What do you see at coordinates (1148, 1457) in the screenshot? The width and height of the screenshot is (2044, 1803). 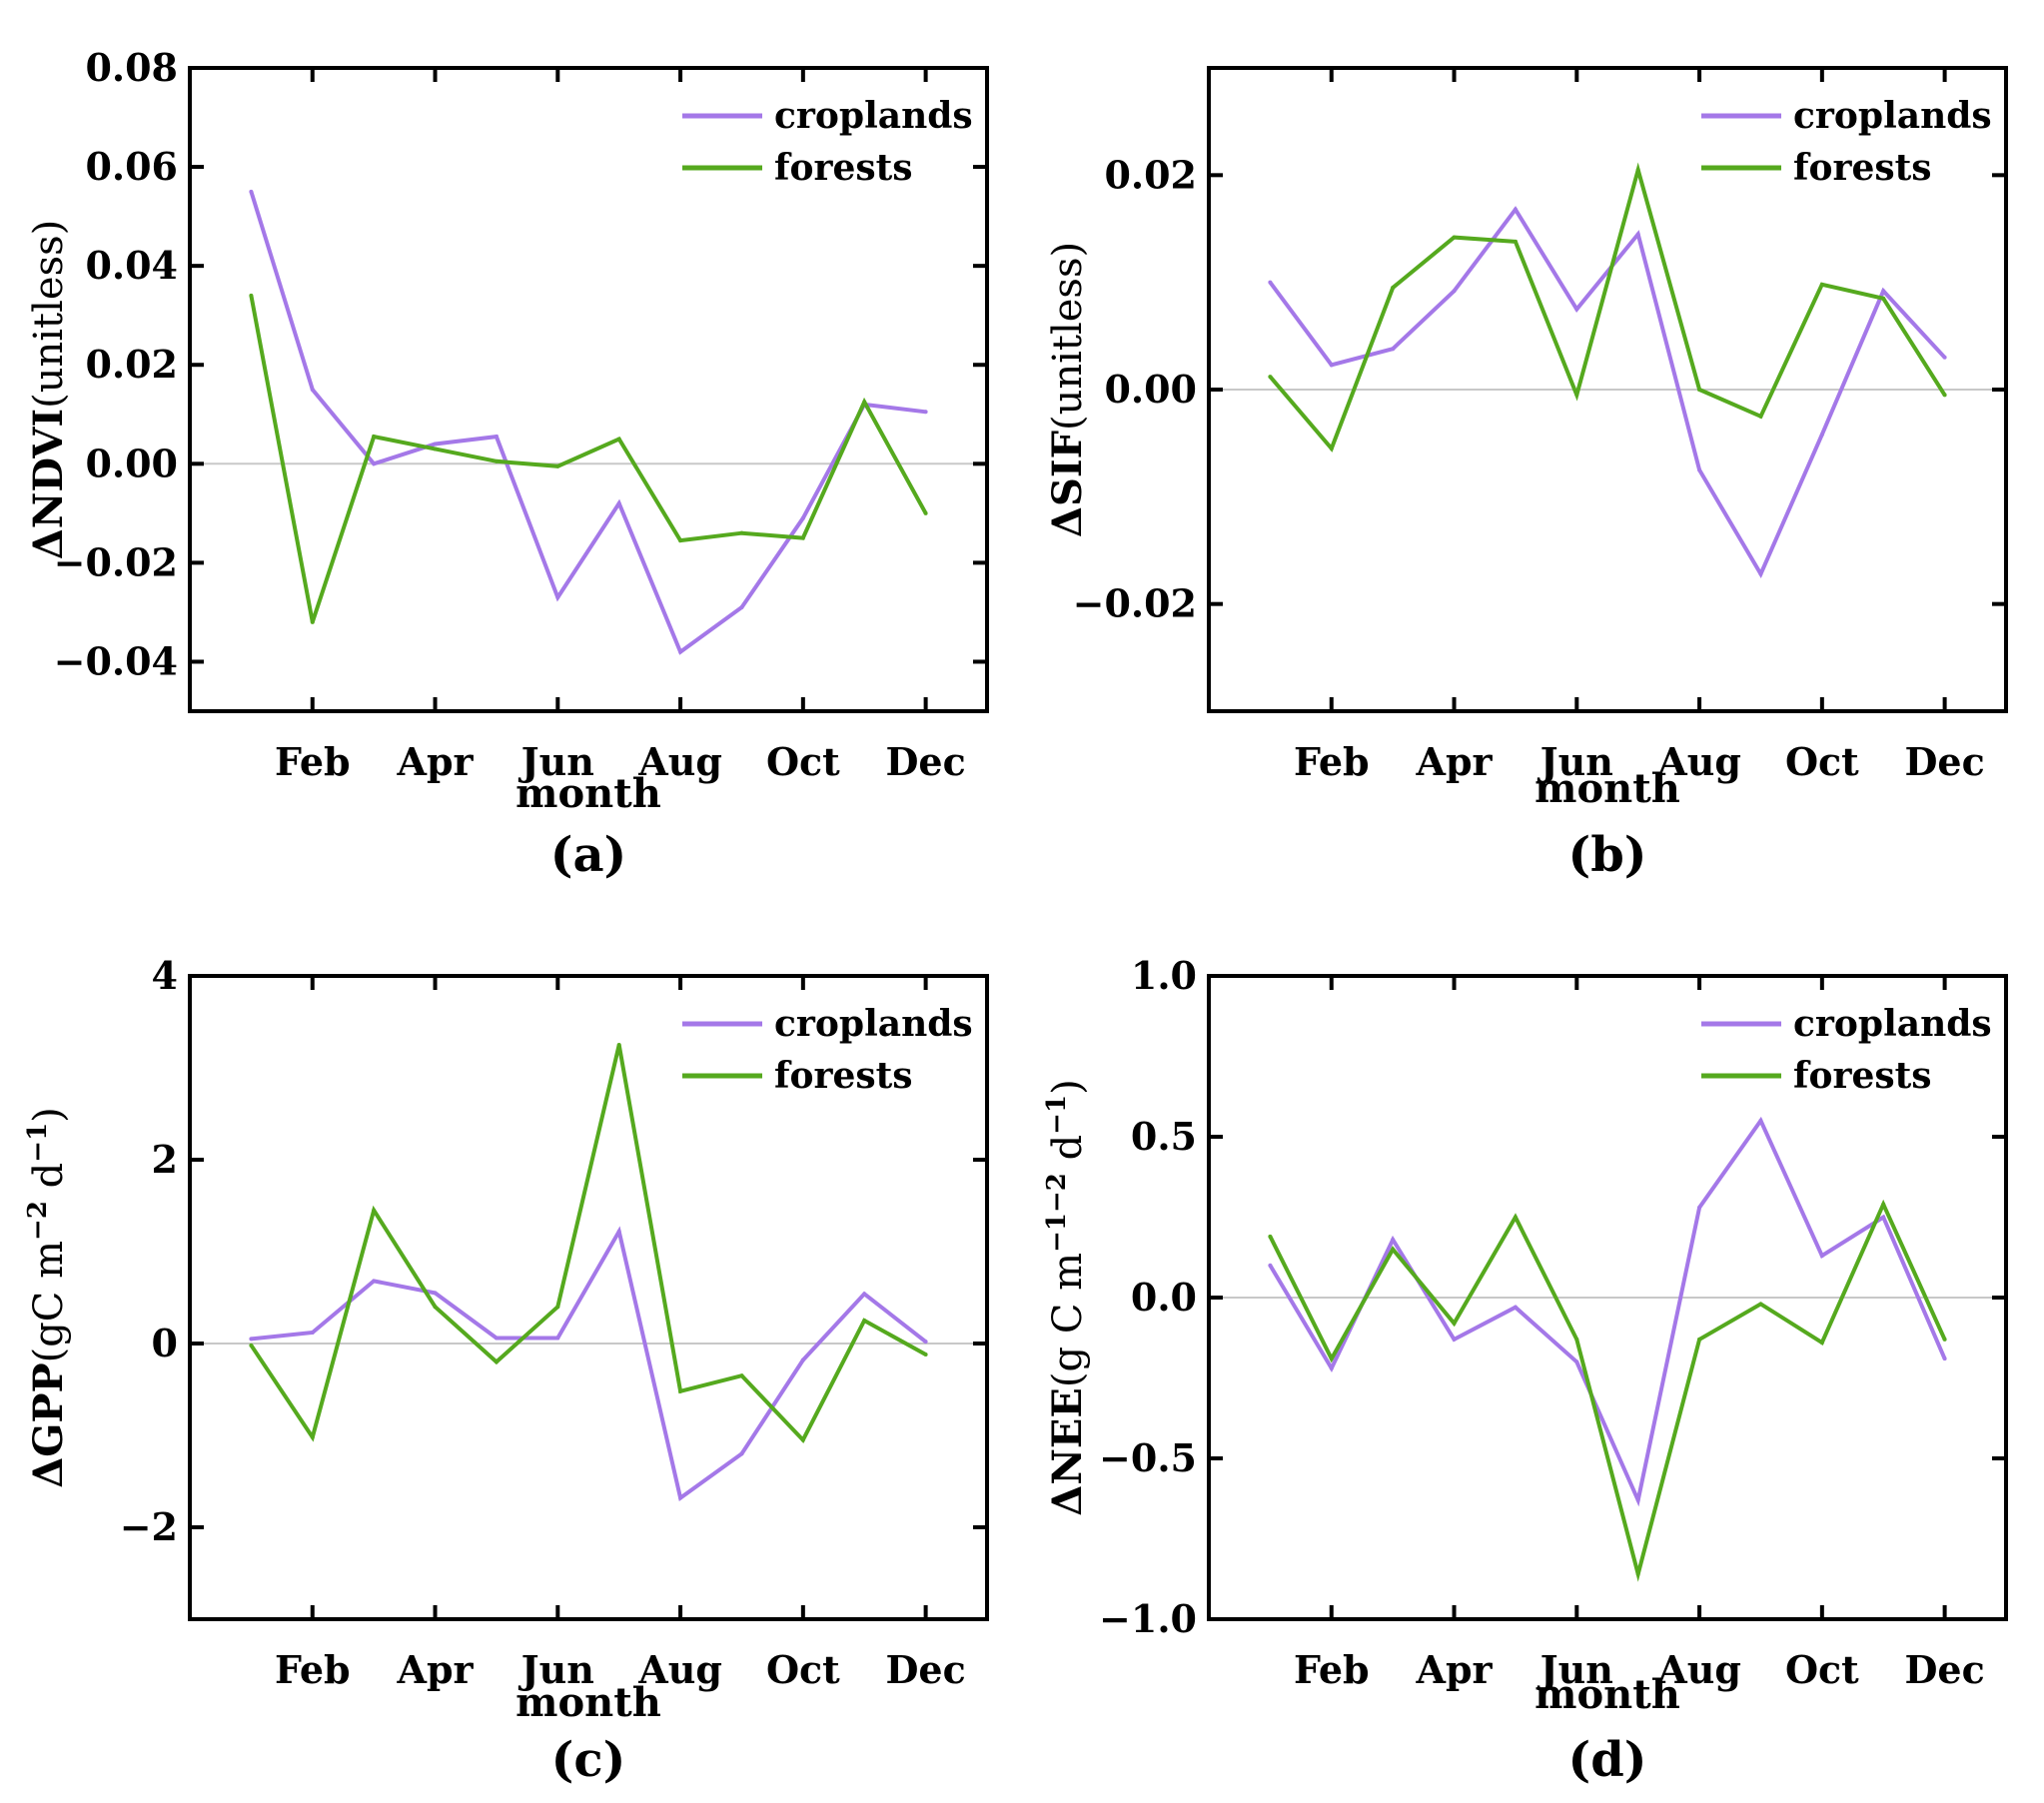 I see `y-tick-label: −0.5` at bounding box center [1148, 1457].